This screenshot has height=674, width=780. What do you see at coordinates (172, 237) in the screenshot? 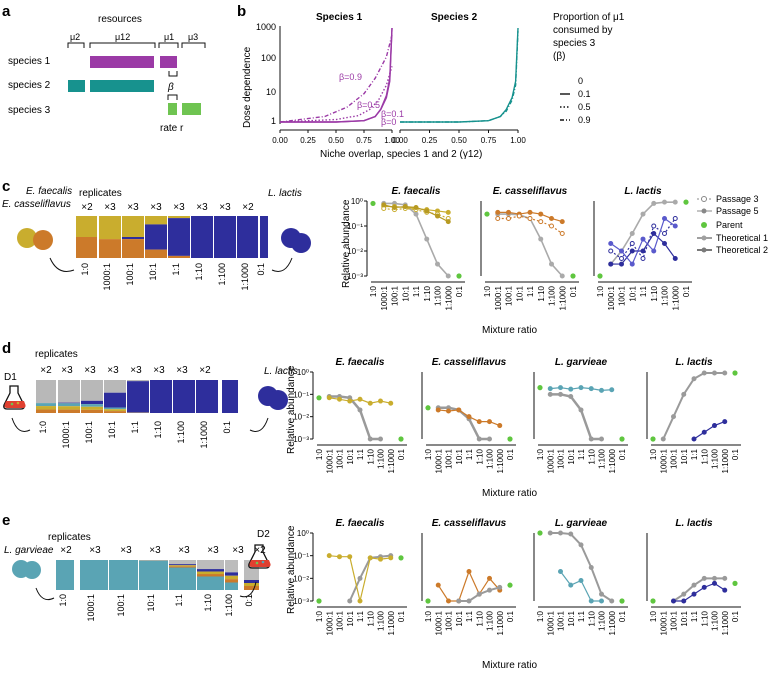
I see `c-community-bars` at bounding box center [172, 237].